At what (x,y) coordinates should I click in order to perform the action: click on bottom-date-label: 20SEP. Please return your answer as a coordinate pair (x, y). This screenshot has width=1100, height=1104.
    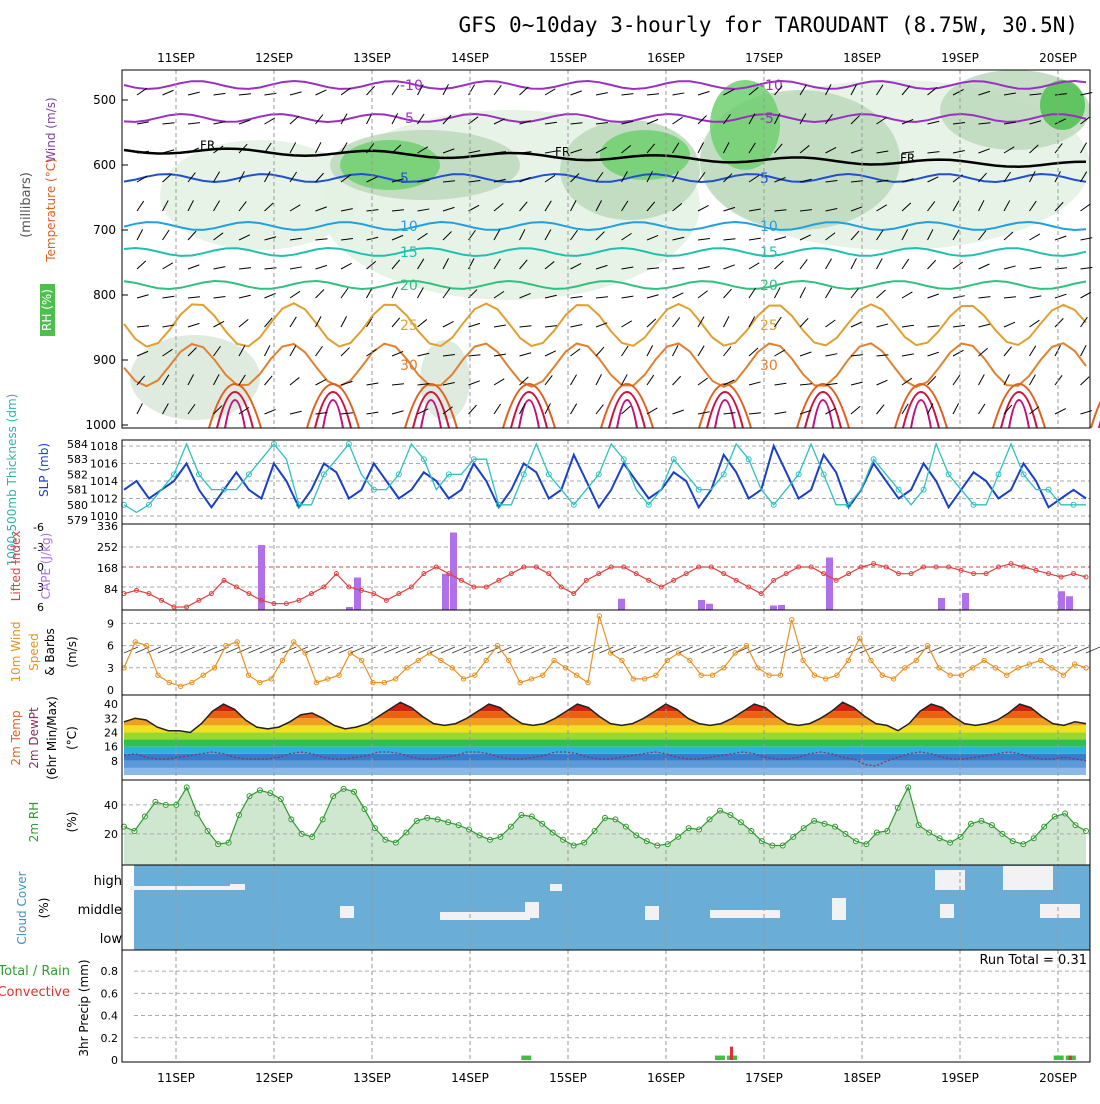
    Looking at the image, I should click on (1058, 1078).